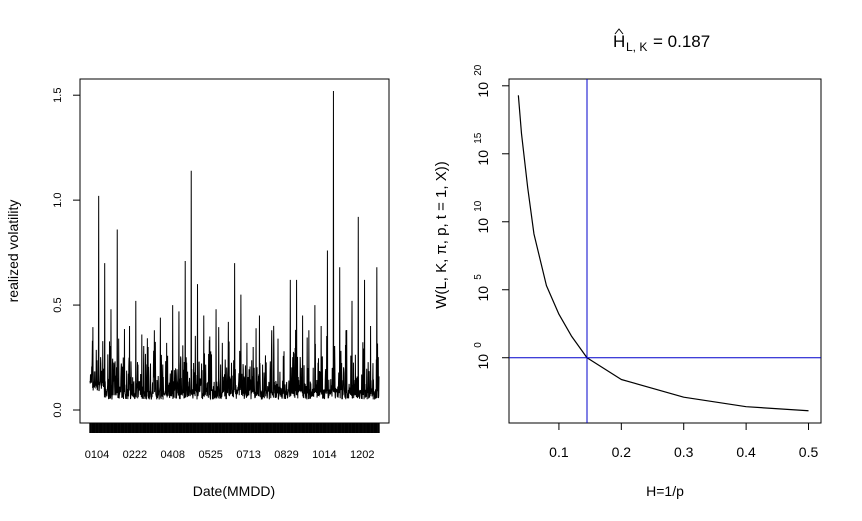  What do you see at coordinates (13, 251) in the screenshot?
I see `left-y-axis-label: realized volatility` at bounding box center [13, 251].